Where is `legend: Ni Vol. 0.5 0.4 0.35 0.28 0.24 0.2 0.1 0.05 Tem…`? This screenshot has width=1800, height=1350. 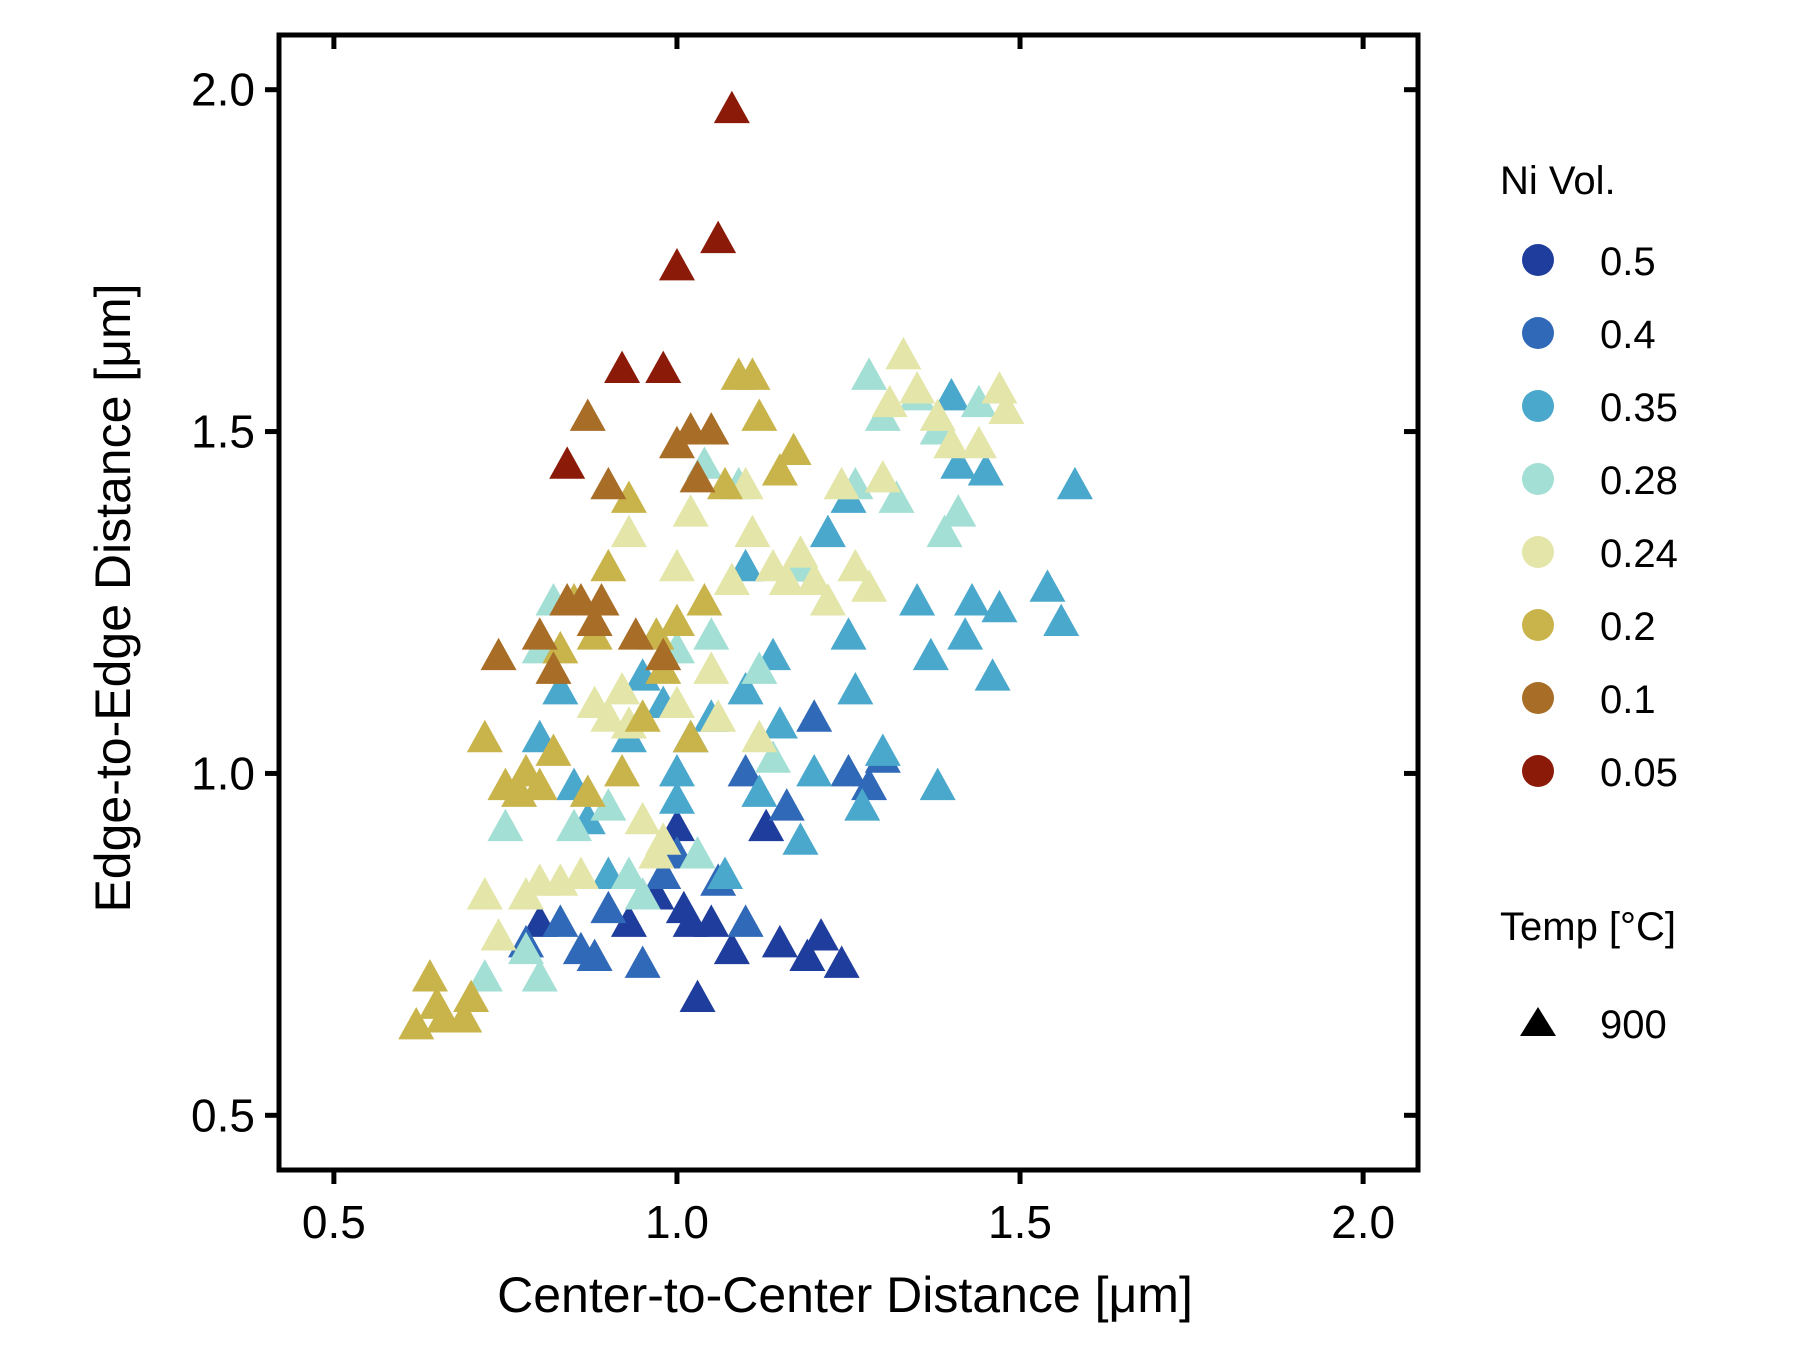 legend: Ni Vol. 0.5 0.4 0.35 0.28 0.24 0.2 0.1 0.05 Tem… is located at coordinates (1589, 603).